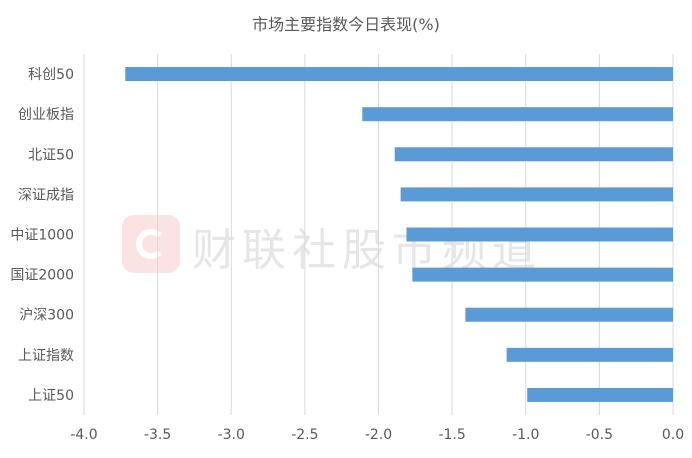 The width and height of the screenshot is (692, 458). Describe the element at coordinates (451, 435) in the screenshot. I see `x-tick-label: -1.5` at that location.